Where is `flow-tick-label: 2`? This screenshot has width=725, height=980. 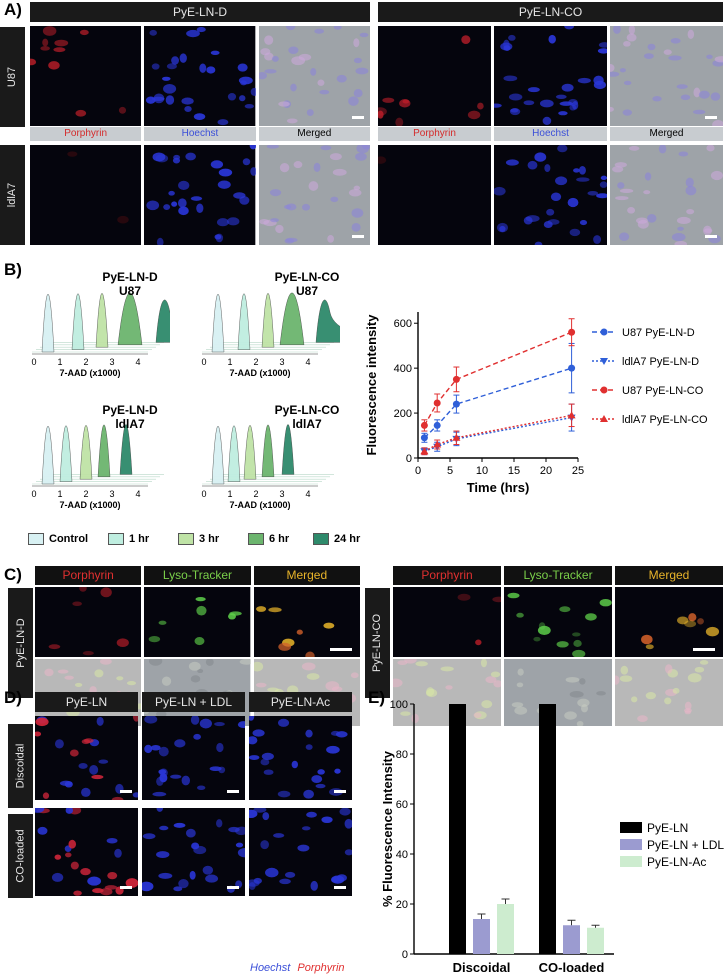 flow-tick-label: 2 is located at coordinates (255, 494).